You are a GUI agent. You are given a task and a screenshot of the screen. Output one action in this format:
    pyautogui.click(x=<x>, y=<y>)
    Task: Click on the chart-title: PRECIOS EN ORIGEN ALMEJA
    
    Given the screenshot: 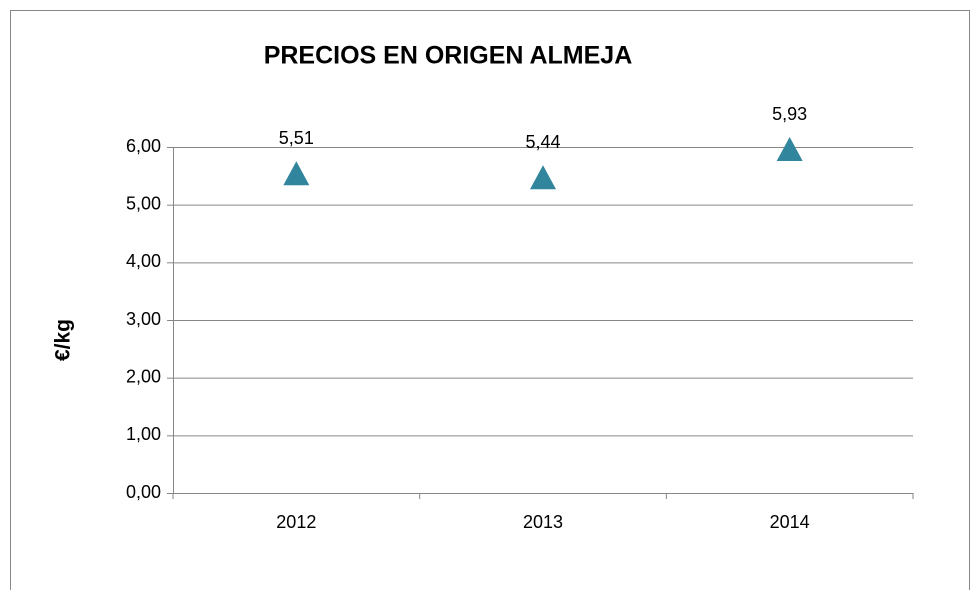 What is the action you would take?
    pyautogui.click(x=448, y=56)
    